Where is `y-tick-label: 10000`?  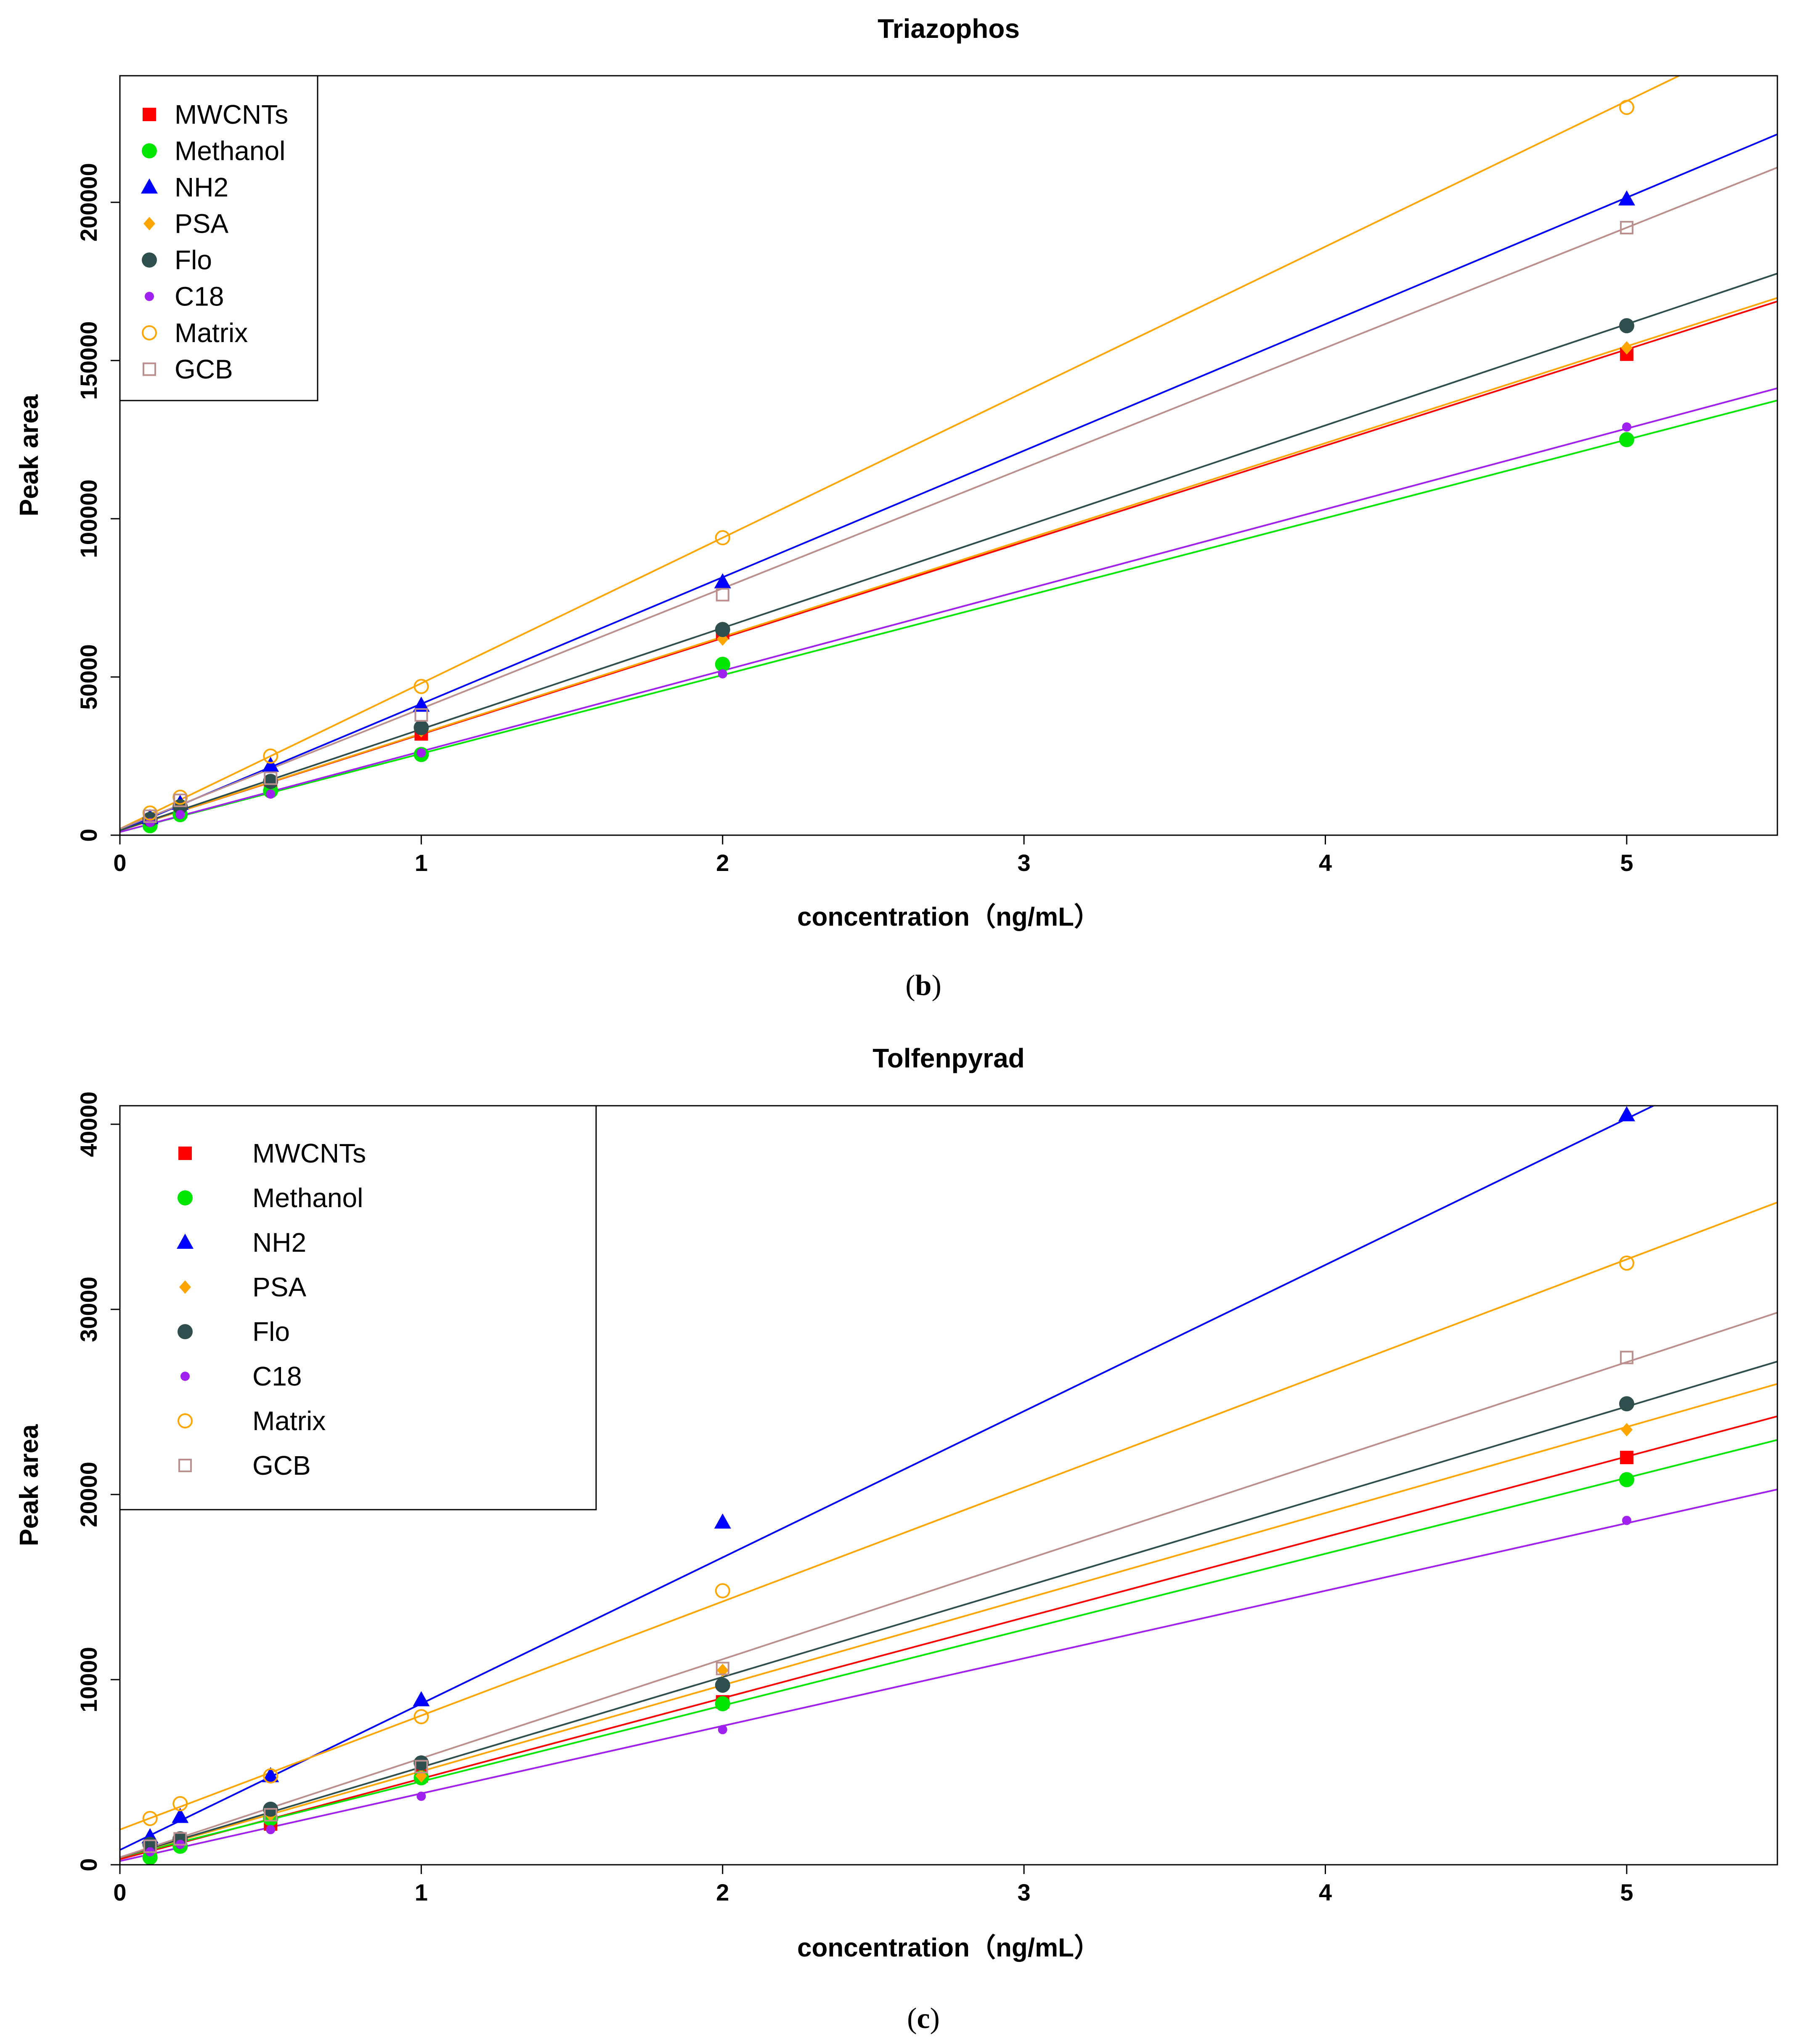
y-tick-label: 10000 is located at coordinates (88, 1679).